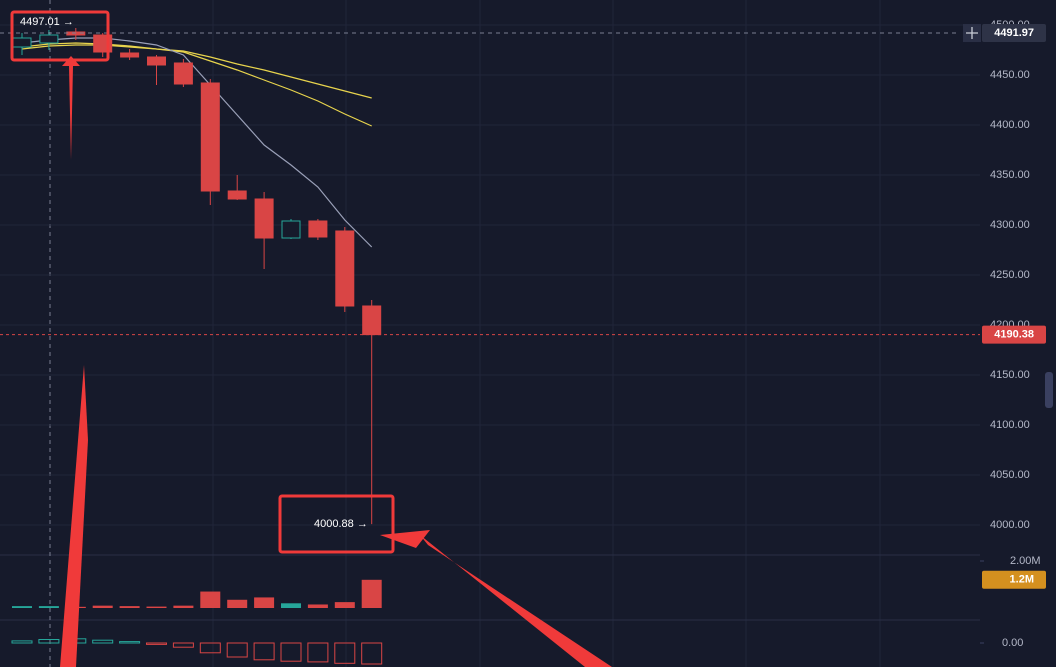 This screenshot has width=1056, height=667. What do you see at coordinates (47, 22) in the screenshot?
I see `high-annotation: 4497.01 →` at bounding box center [47, 22].